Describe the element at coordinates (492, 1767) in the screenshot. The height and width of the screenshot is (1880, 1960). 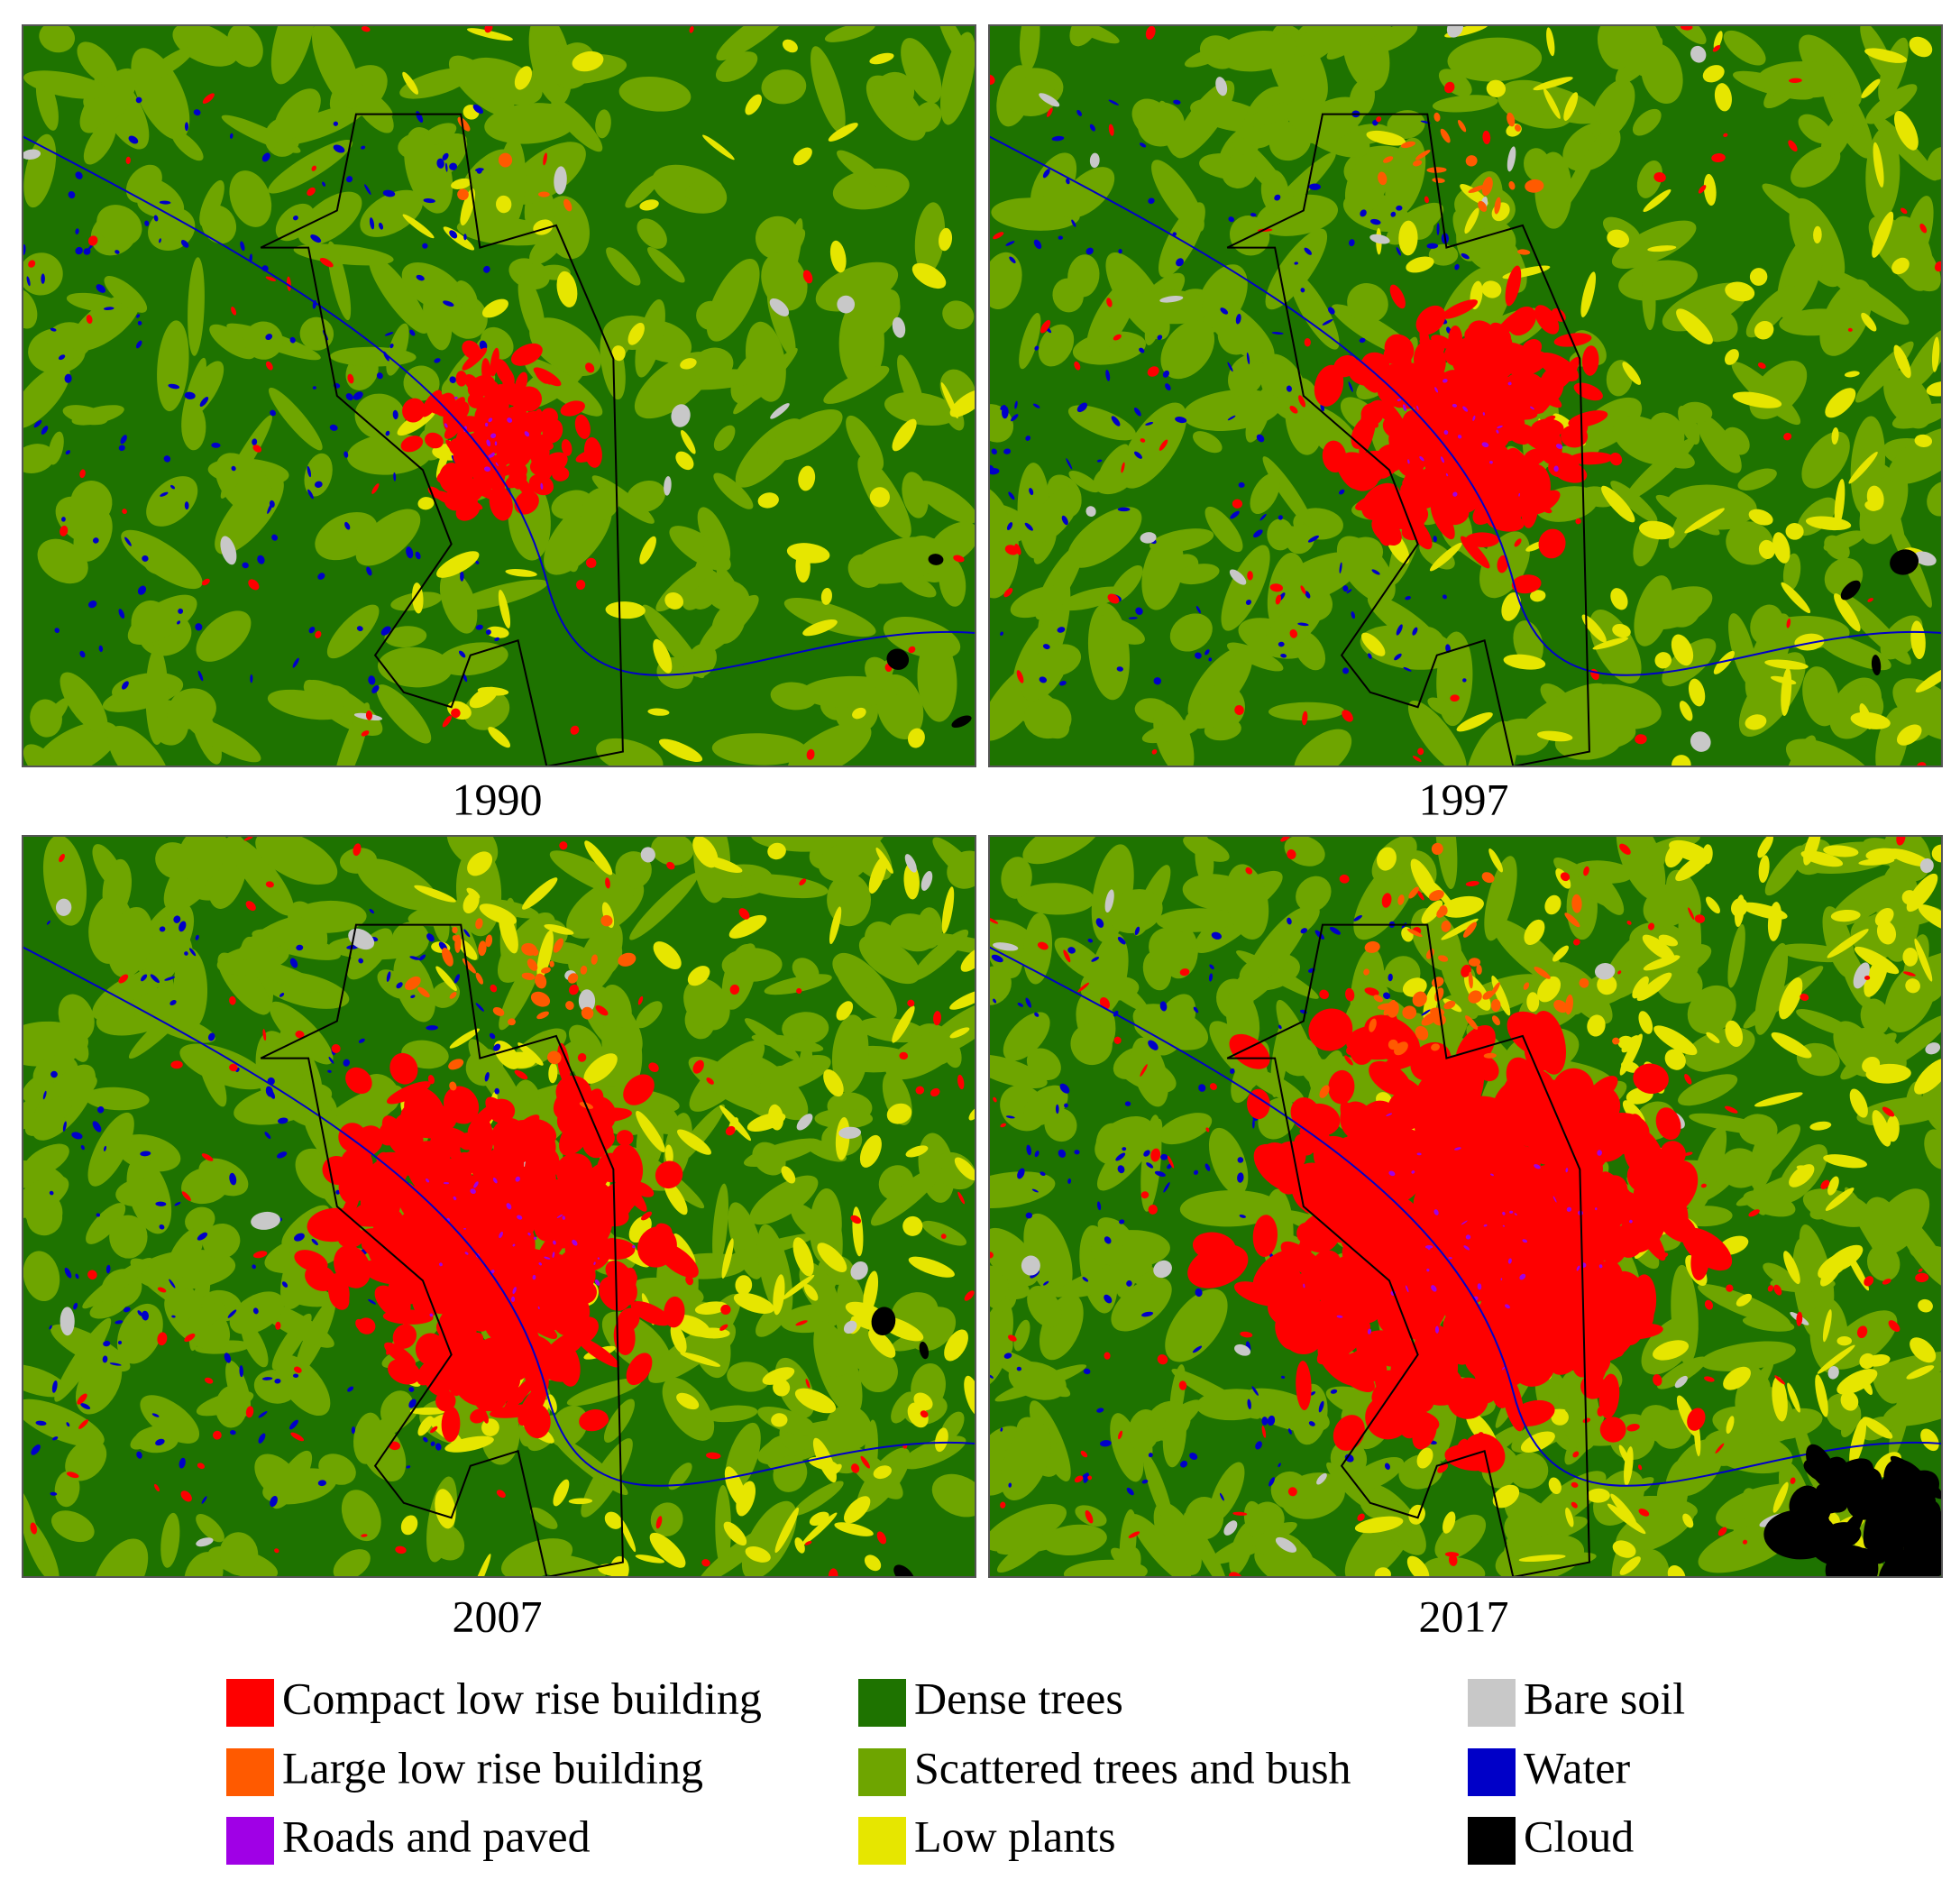
I see `legend-label: Large low rise building` at that location.